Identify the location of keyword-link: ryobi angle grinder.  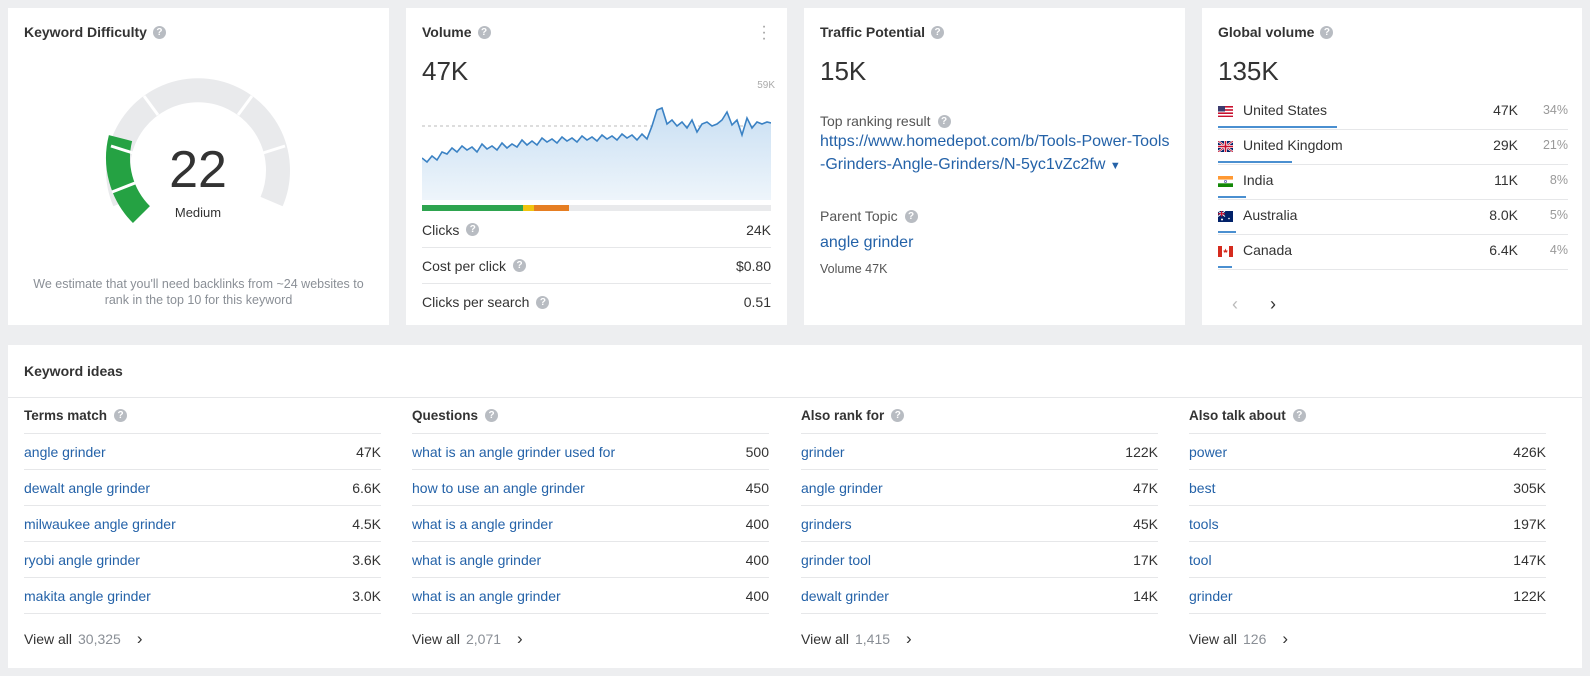
(82, 559).